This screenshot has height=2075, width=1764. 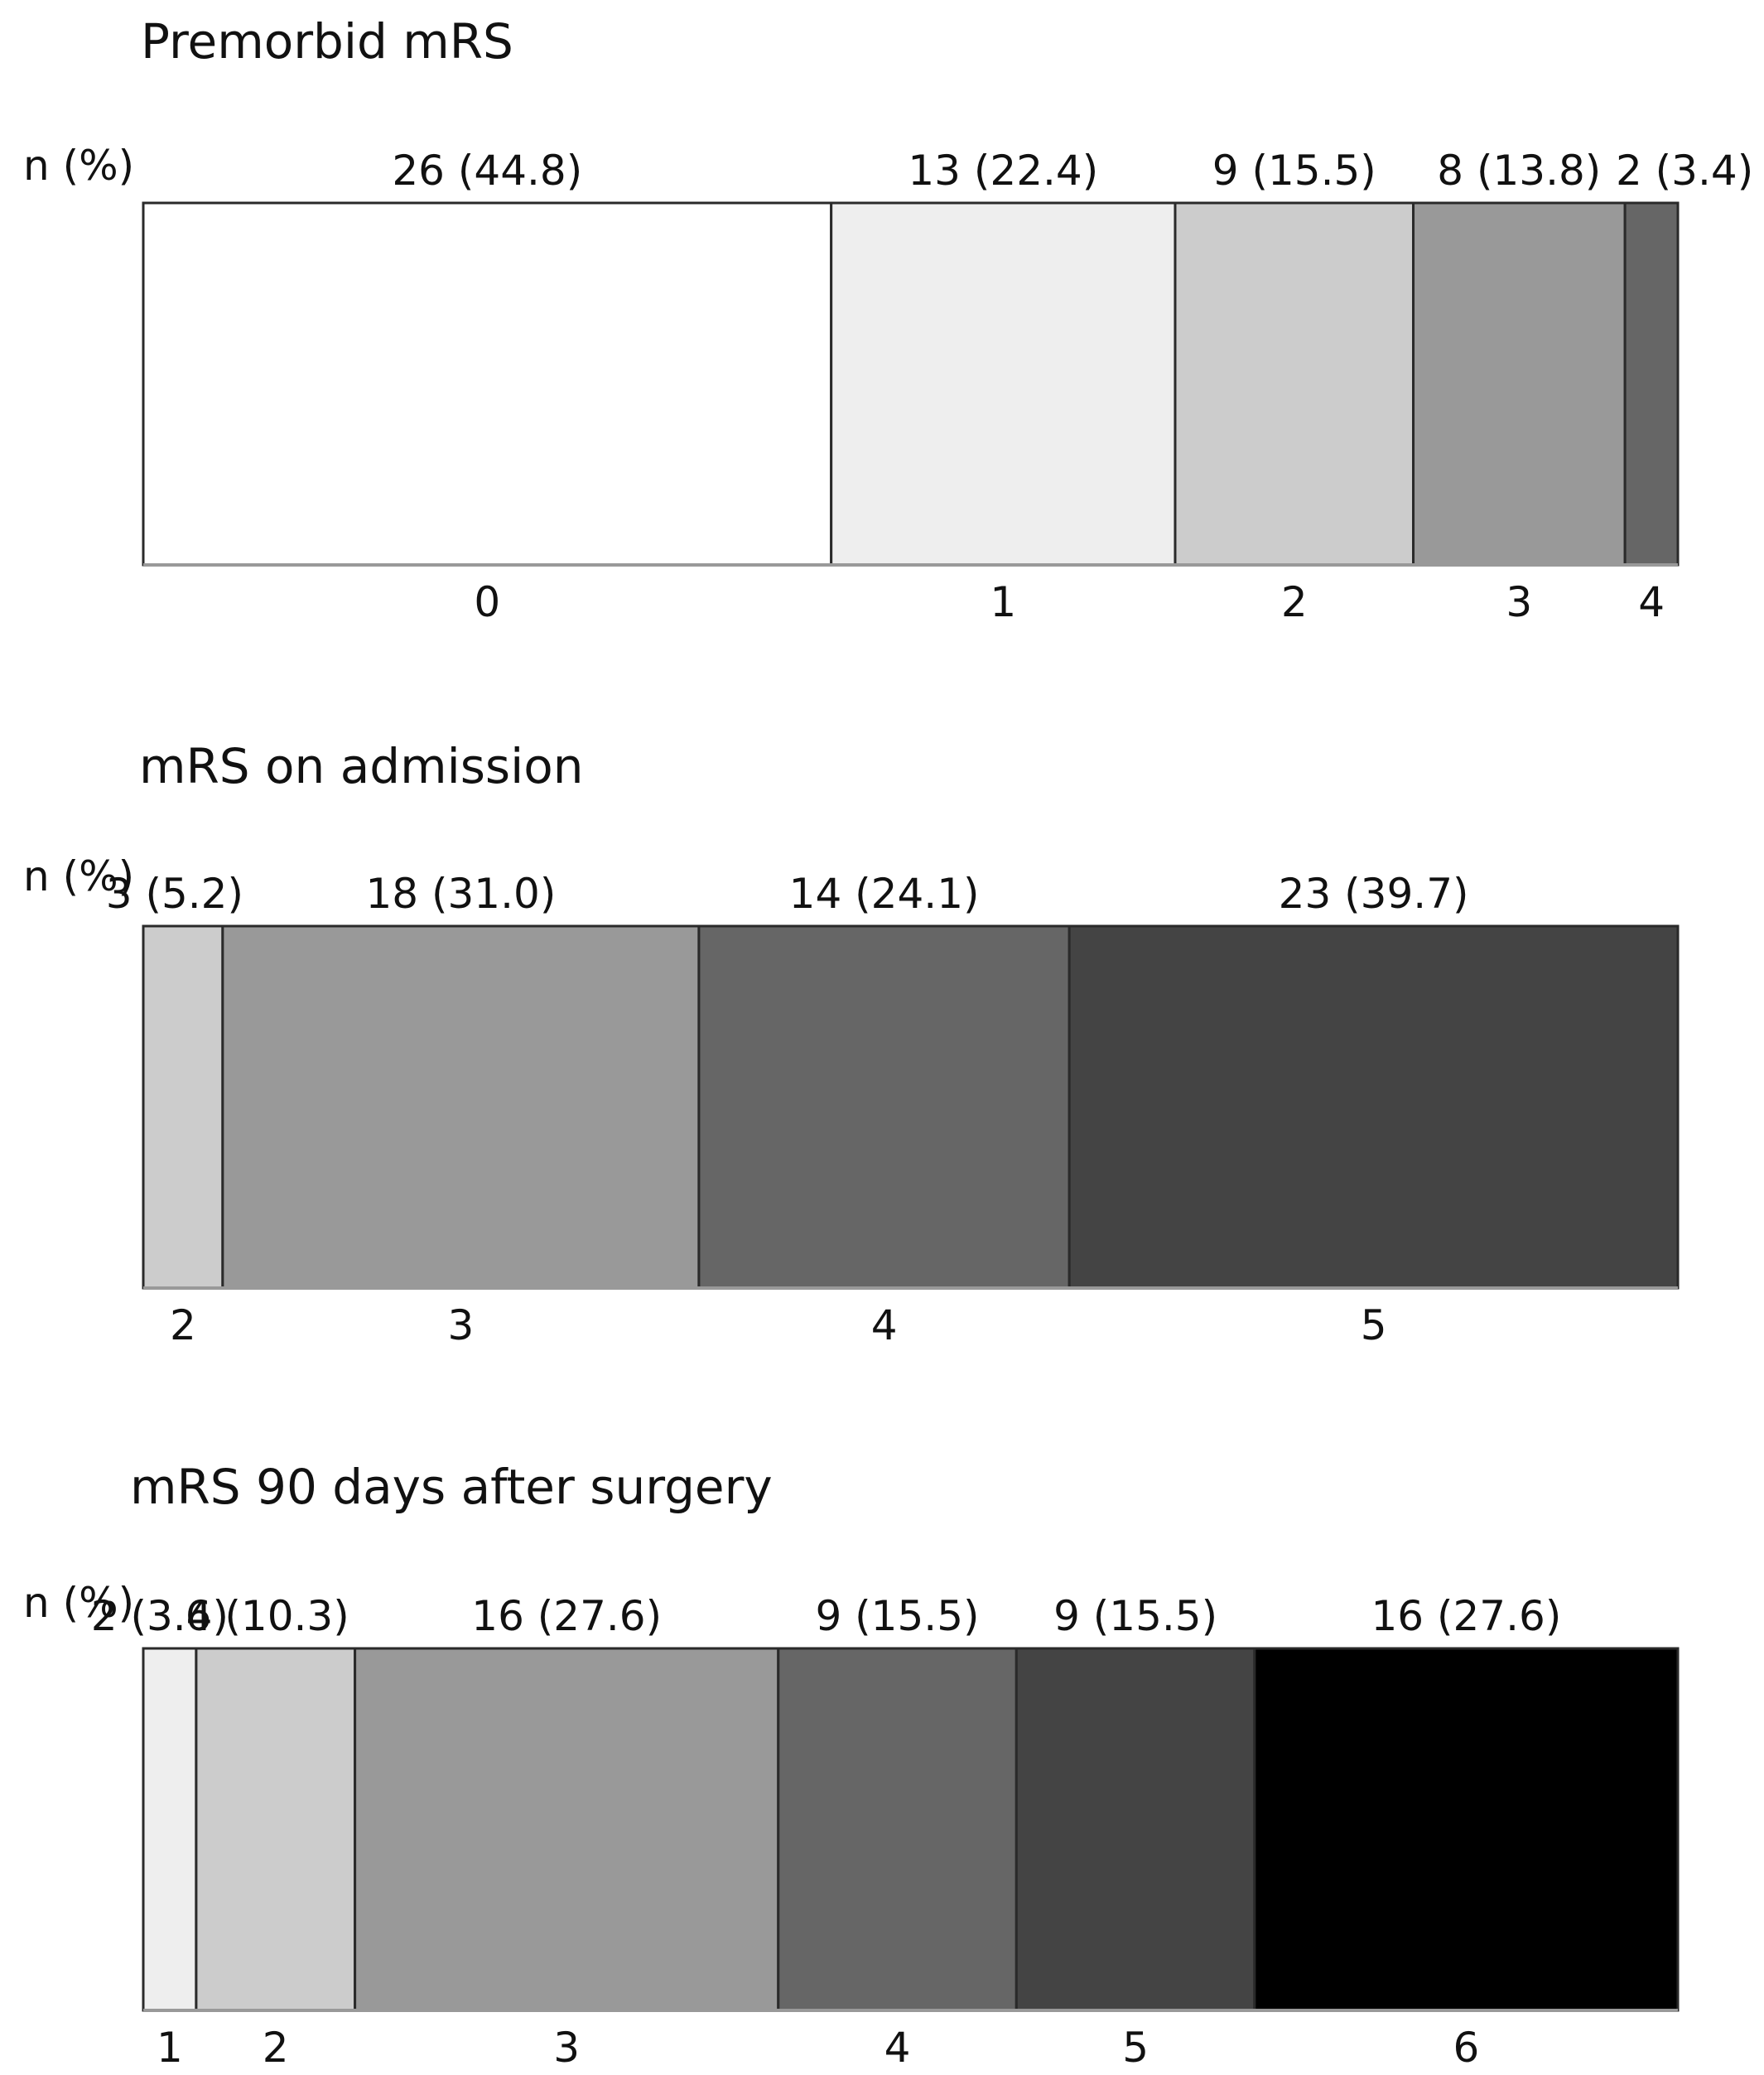 What do you see at coordinates (1003, 171) in the screenshot?
I see `value-label: 13 (22.4)` at bounding box center [1003, 171].